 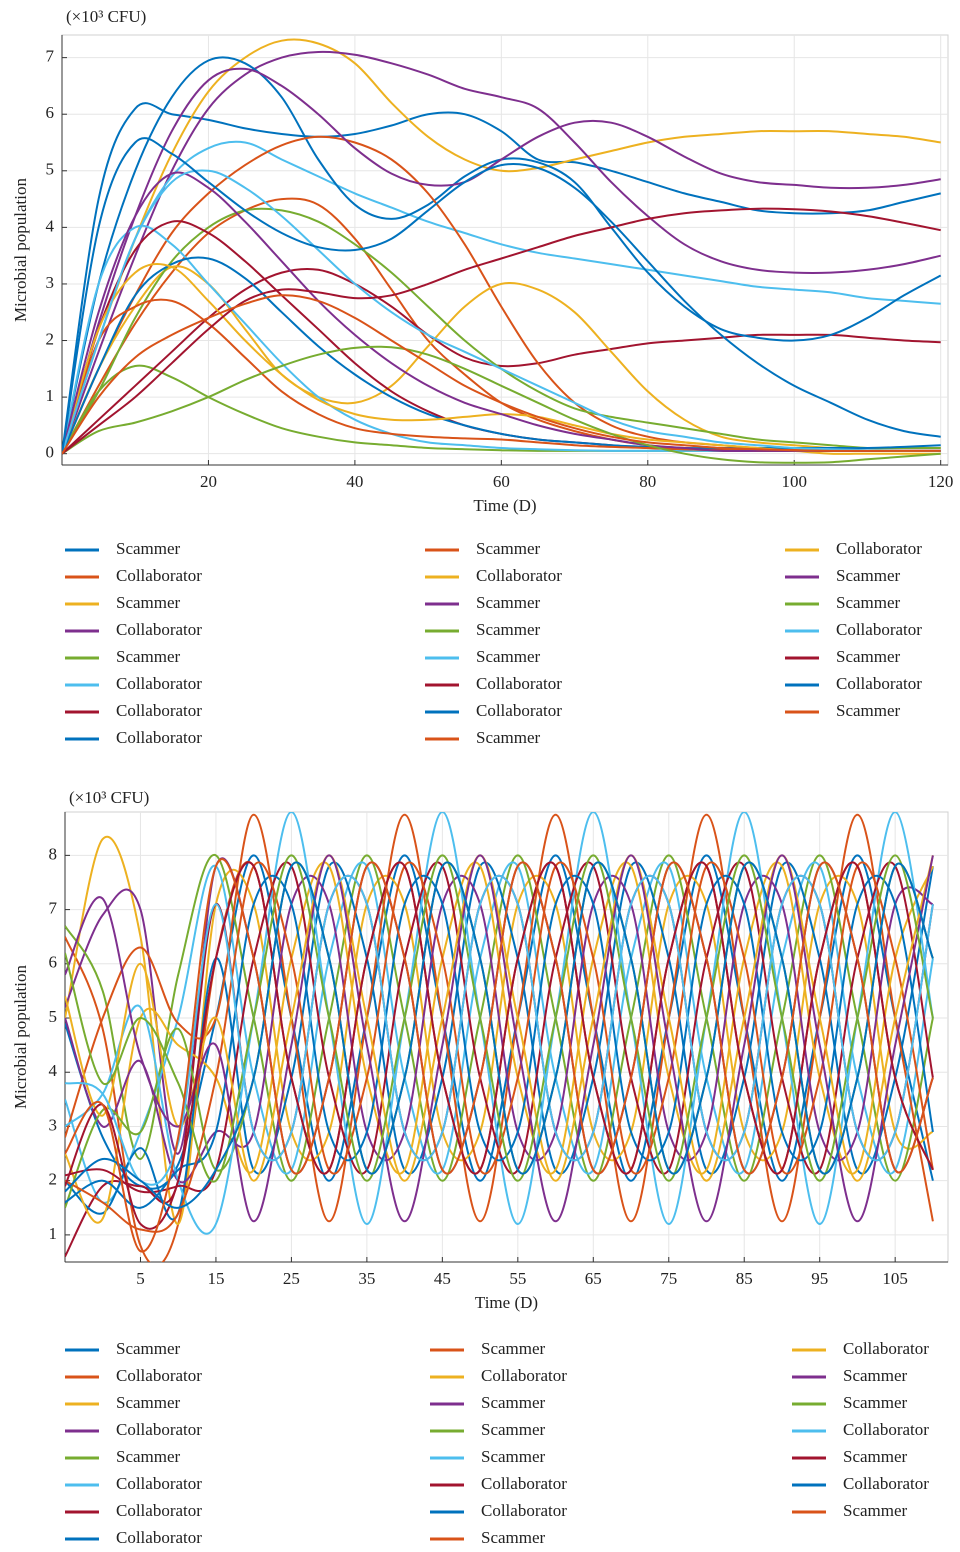 I want to click on x-tick-label: 105, so click(x=895, y=1278).